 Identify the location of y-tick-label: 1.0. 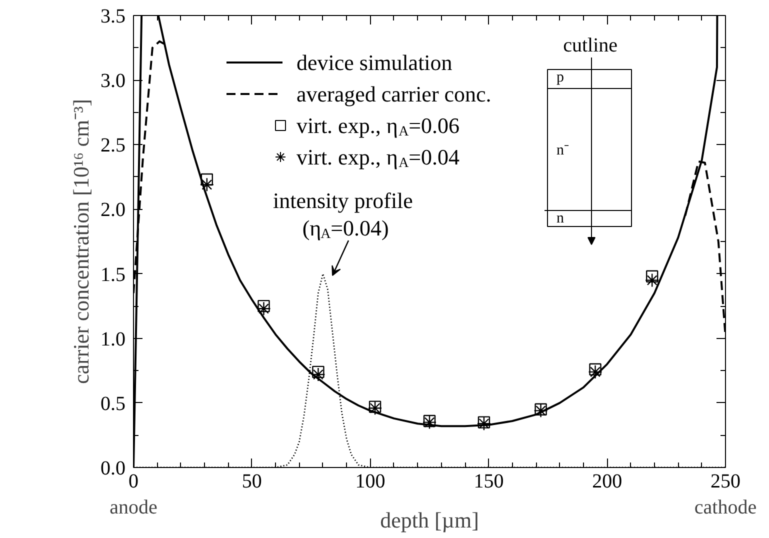
(113, 339).